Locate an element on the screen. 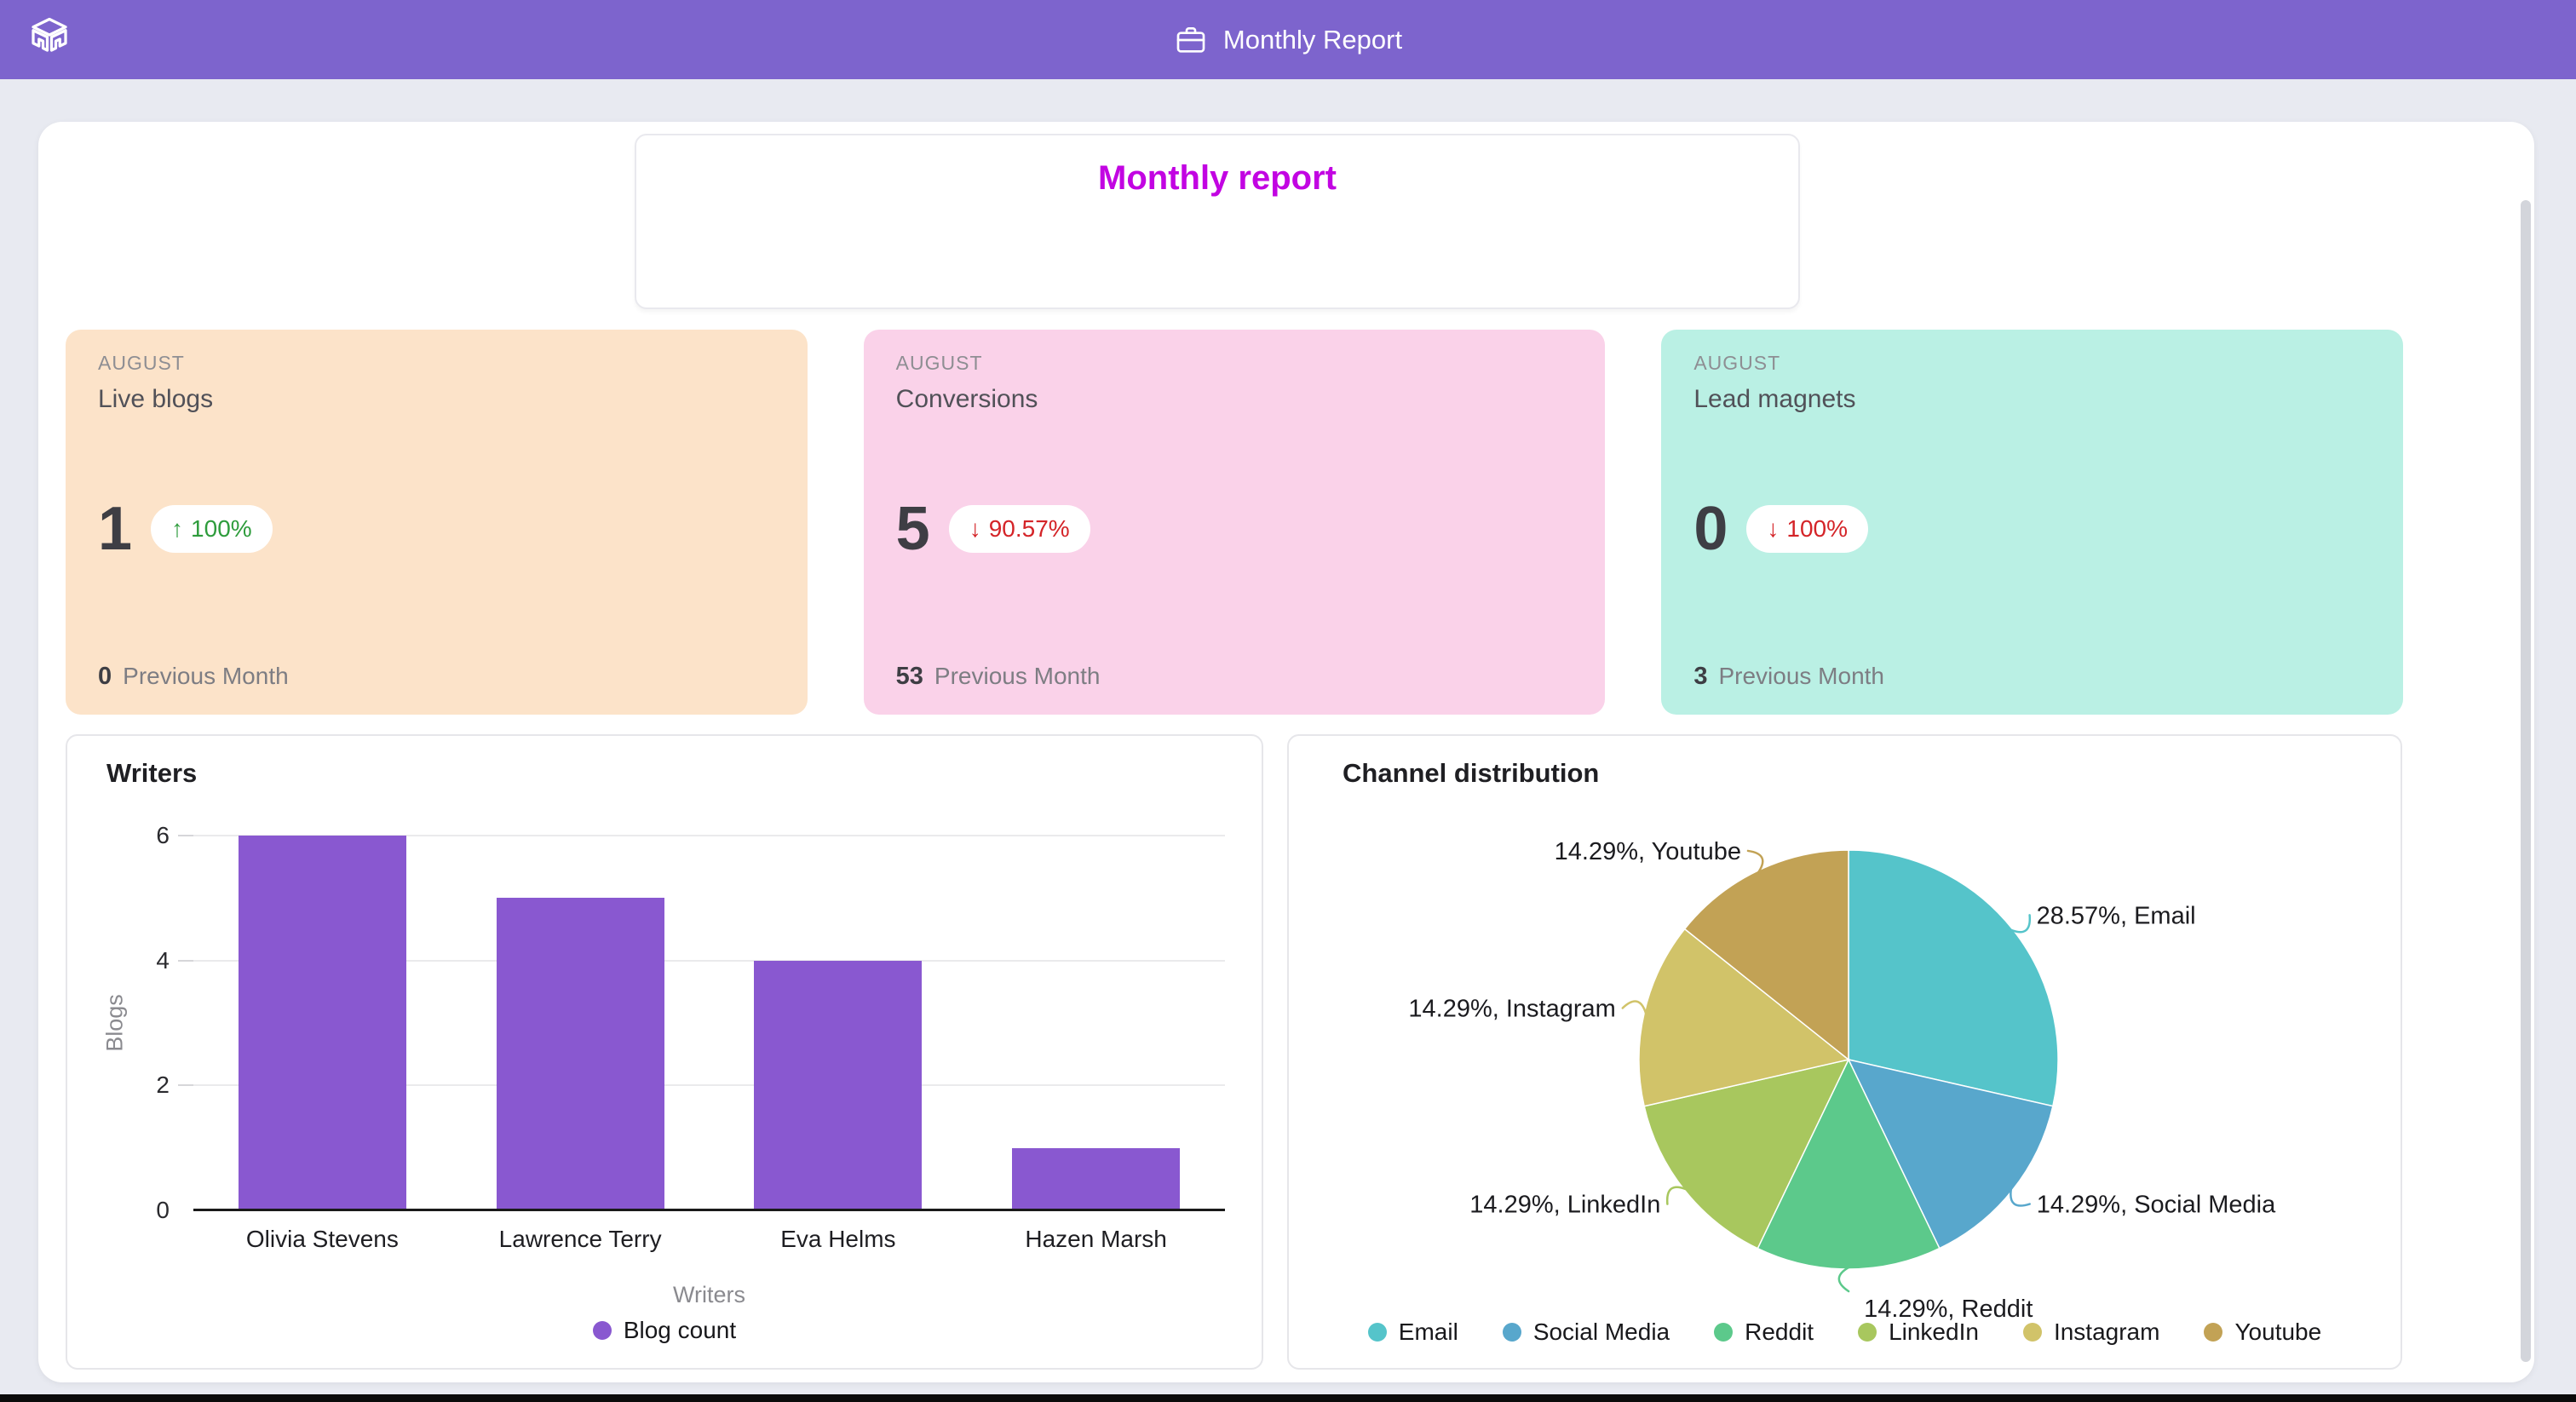 Image resolution: width=2576 pixels, height=1402 pixels. bar-plot-area: 0 2 4 6 is located at coordinates (691, 1022).